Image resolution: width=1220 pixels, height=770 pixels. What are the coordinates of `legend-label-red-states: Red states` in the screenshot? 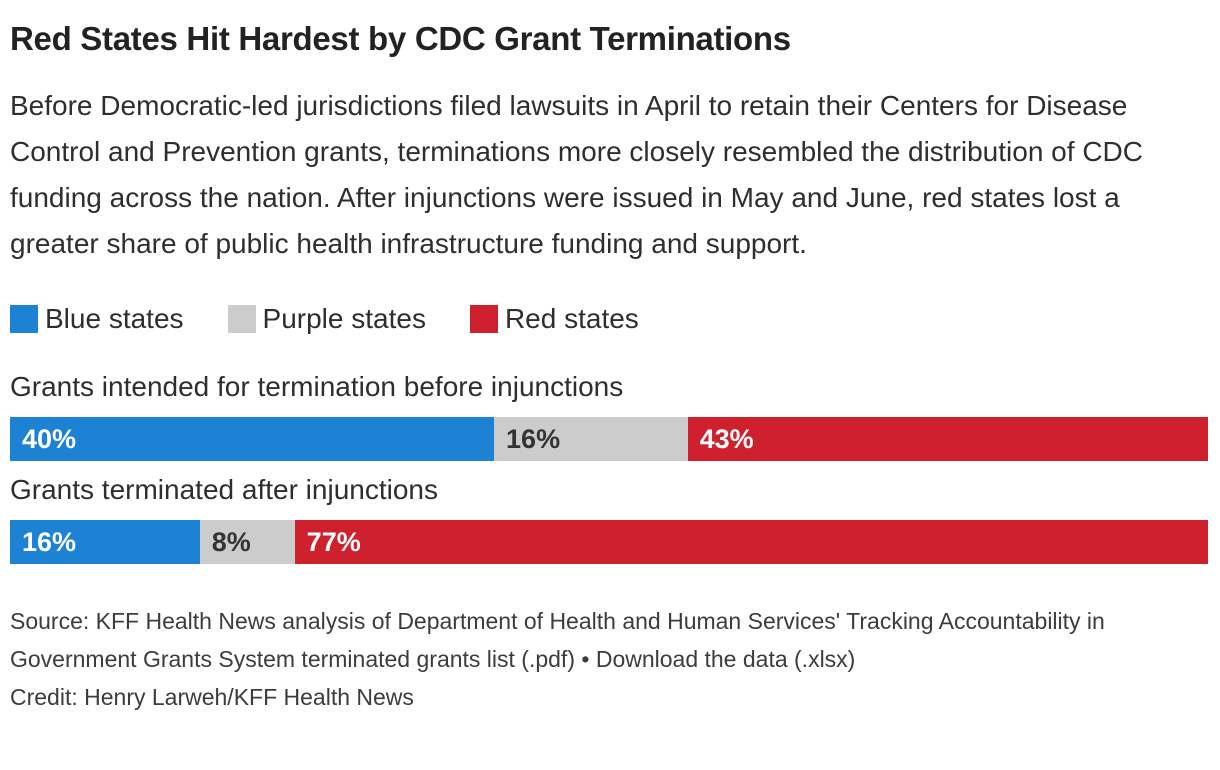 It's located at (571, 319).